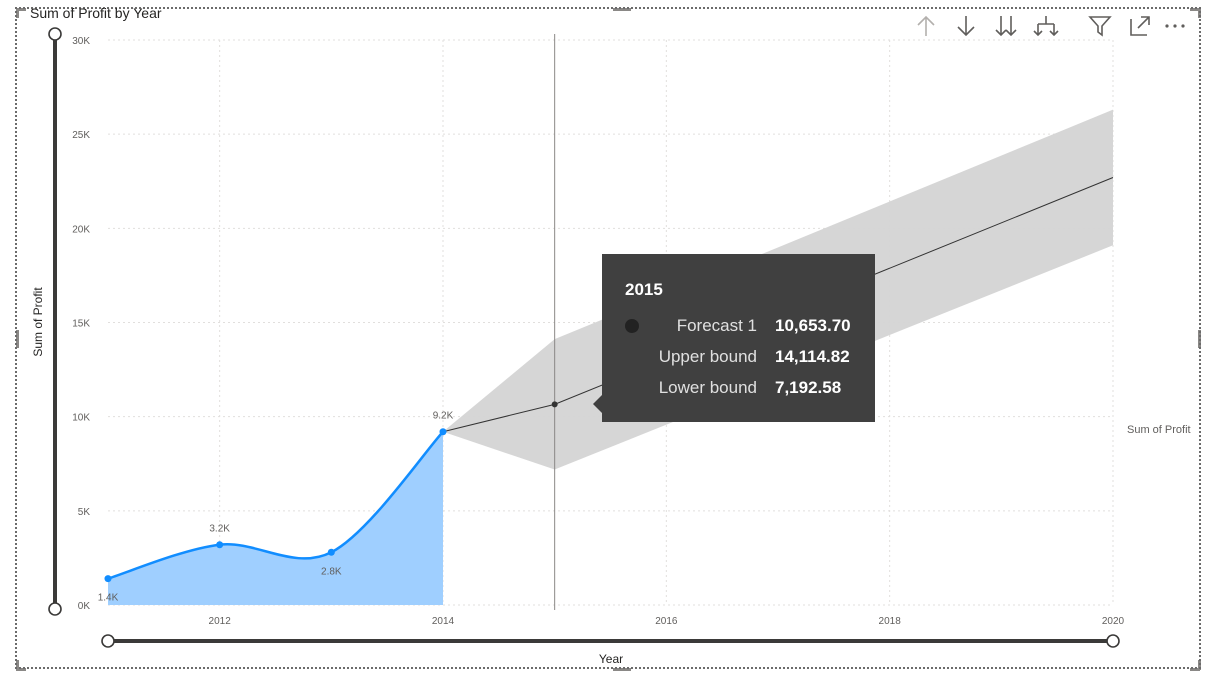  What do you see at coordinates (443, 416) in the screenshot?
I see `data-label: 9.2K` at bounding box center [443, 416].